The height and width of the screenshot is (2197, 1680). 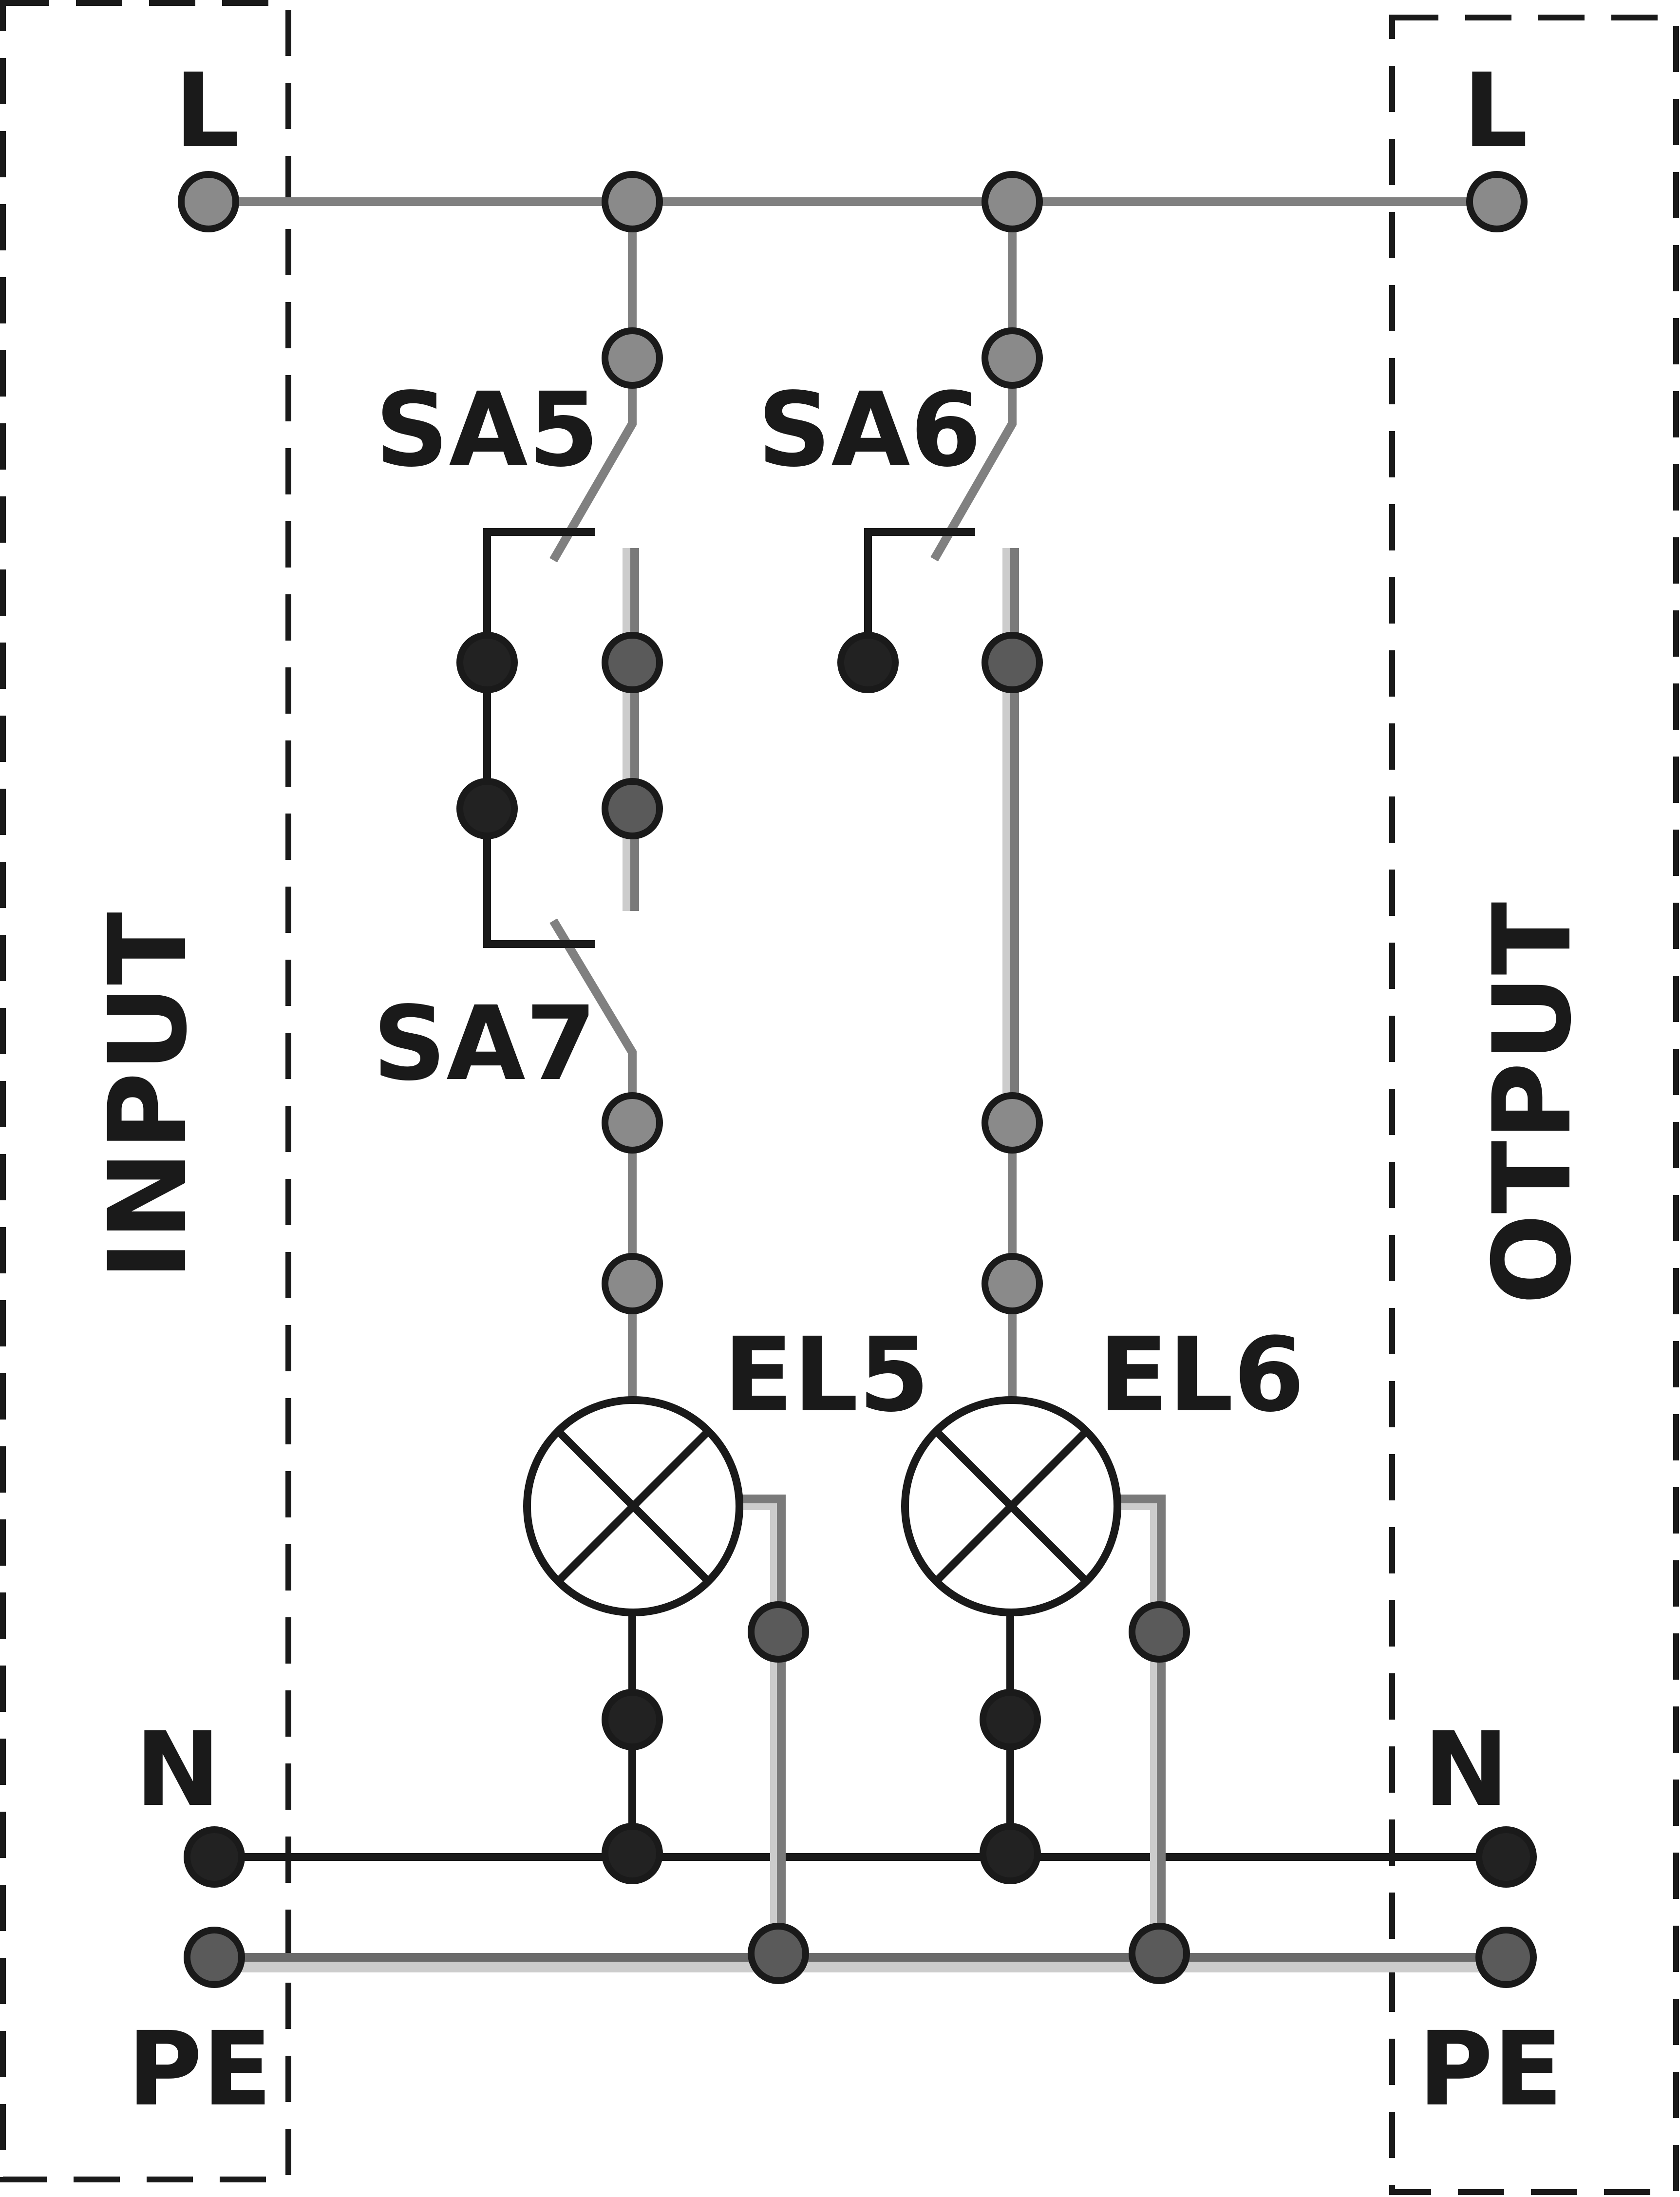 What do you see at coordinates (487, 662) in the screenshot?
I see `sa5-contact-node` at bounding box center [487, 662].